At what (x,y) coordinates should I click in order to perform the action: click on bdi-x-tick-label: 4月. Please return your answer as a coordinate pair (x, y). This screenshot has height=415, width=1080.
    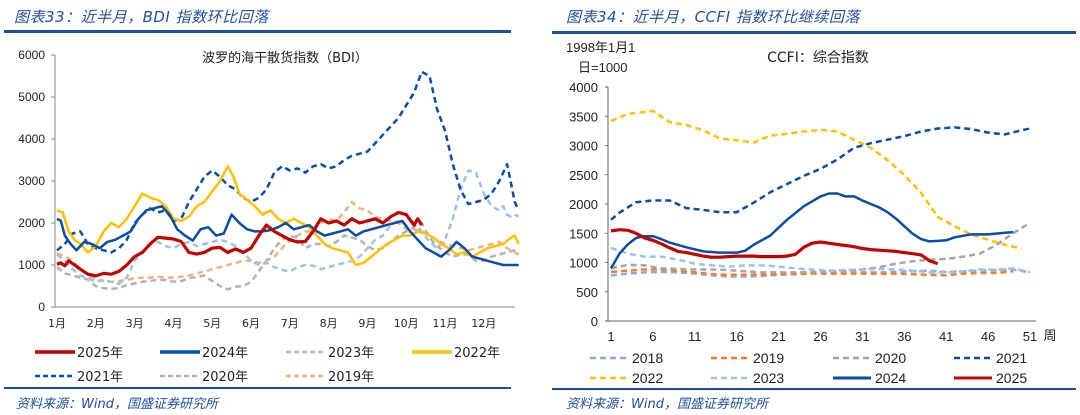
    Looking at the image, I should click on (173, 323).